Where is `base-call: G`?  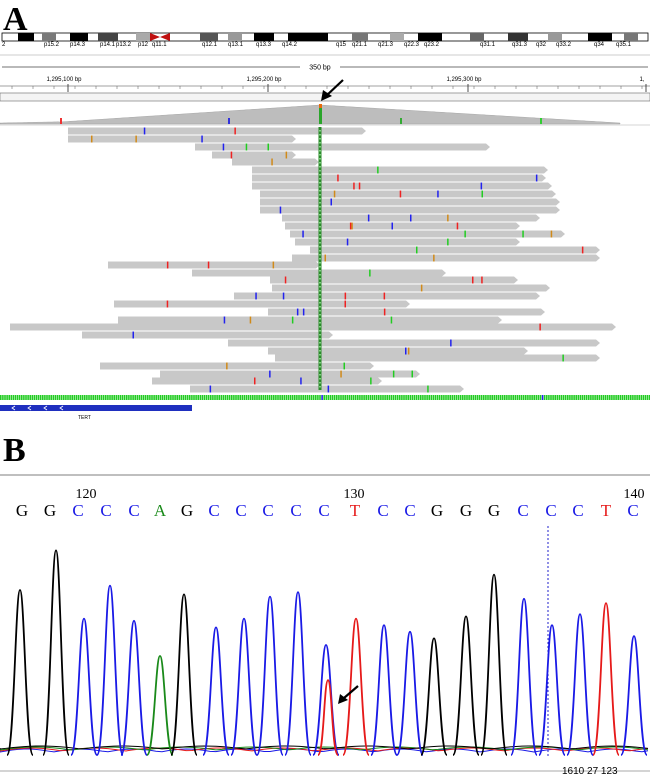
base-call: G is located at coordinates (22, 510).